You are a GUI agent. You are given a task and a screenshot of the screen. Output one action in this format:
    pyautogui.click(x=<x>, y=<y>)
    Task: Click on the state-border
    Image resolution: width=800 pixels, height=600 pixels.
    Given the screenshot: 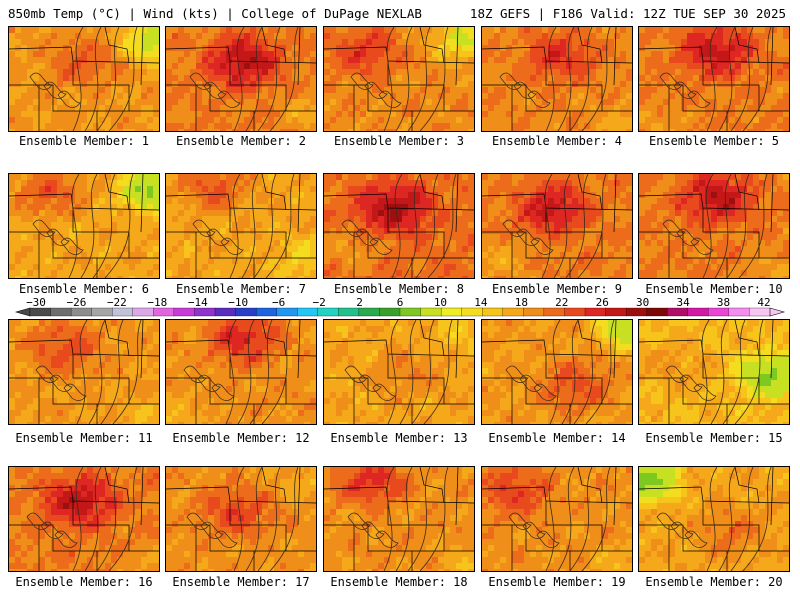 What is the action you would take?
    pyautogui.click(x=714, y=245)
    